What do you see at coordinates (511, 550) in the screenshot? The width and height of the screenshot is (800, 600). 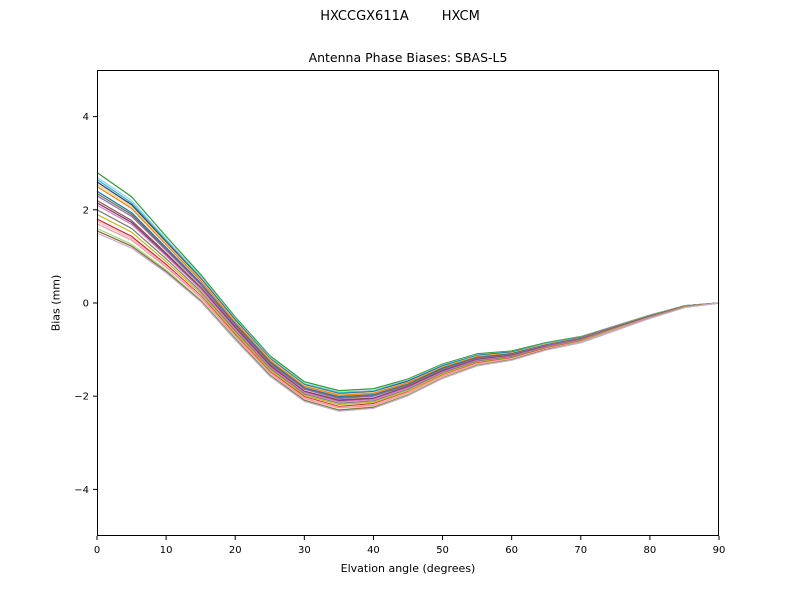 I see `x-tick-label: 60` at bounding box center [511, 550].